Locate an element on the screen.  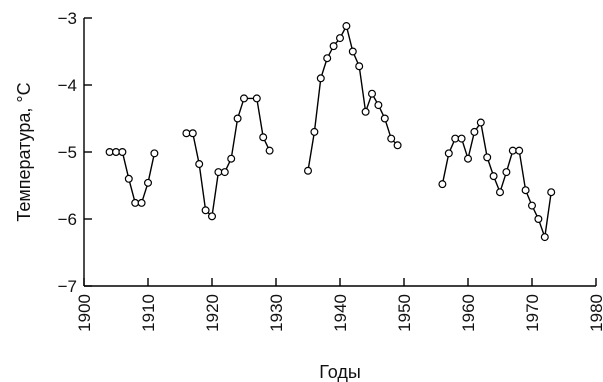
y-tick-label: −5 is located at coordinates (67, 152).